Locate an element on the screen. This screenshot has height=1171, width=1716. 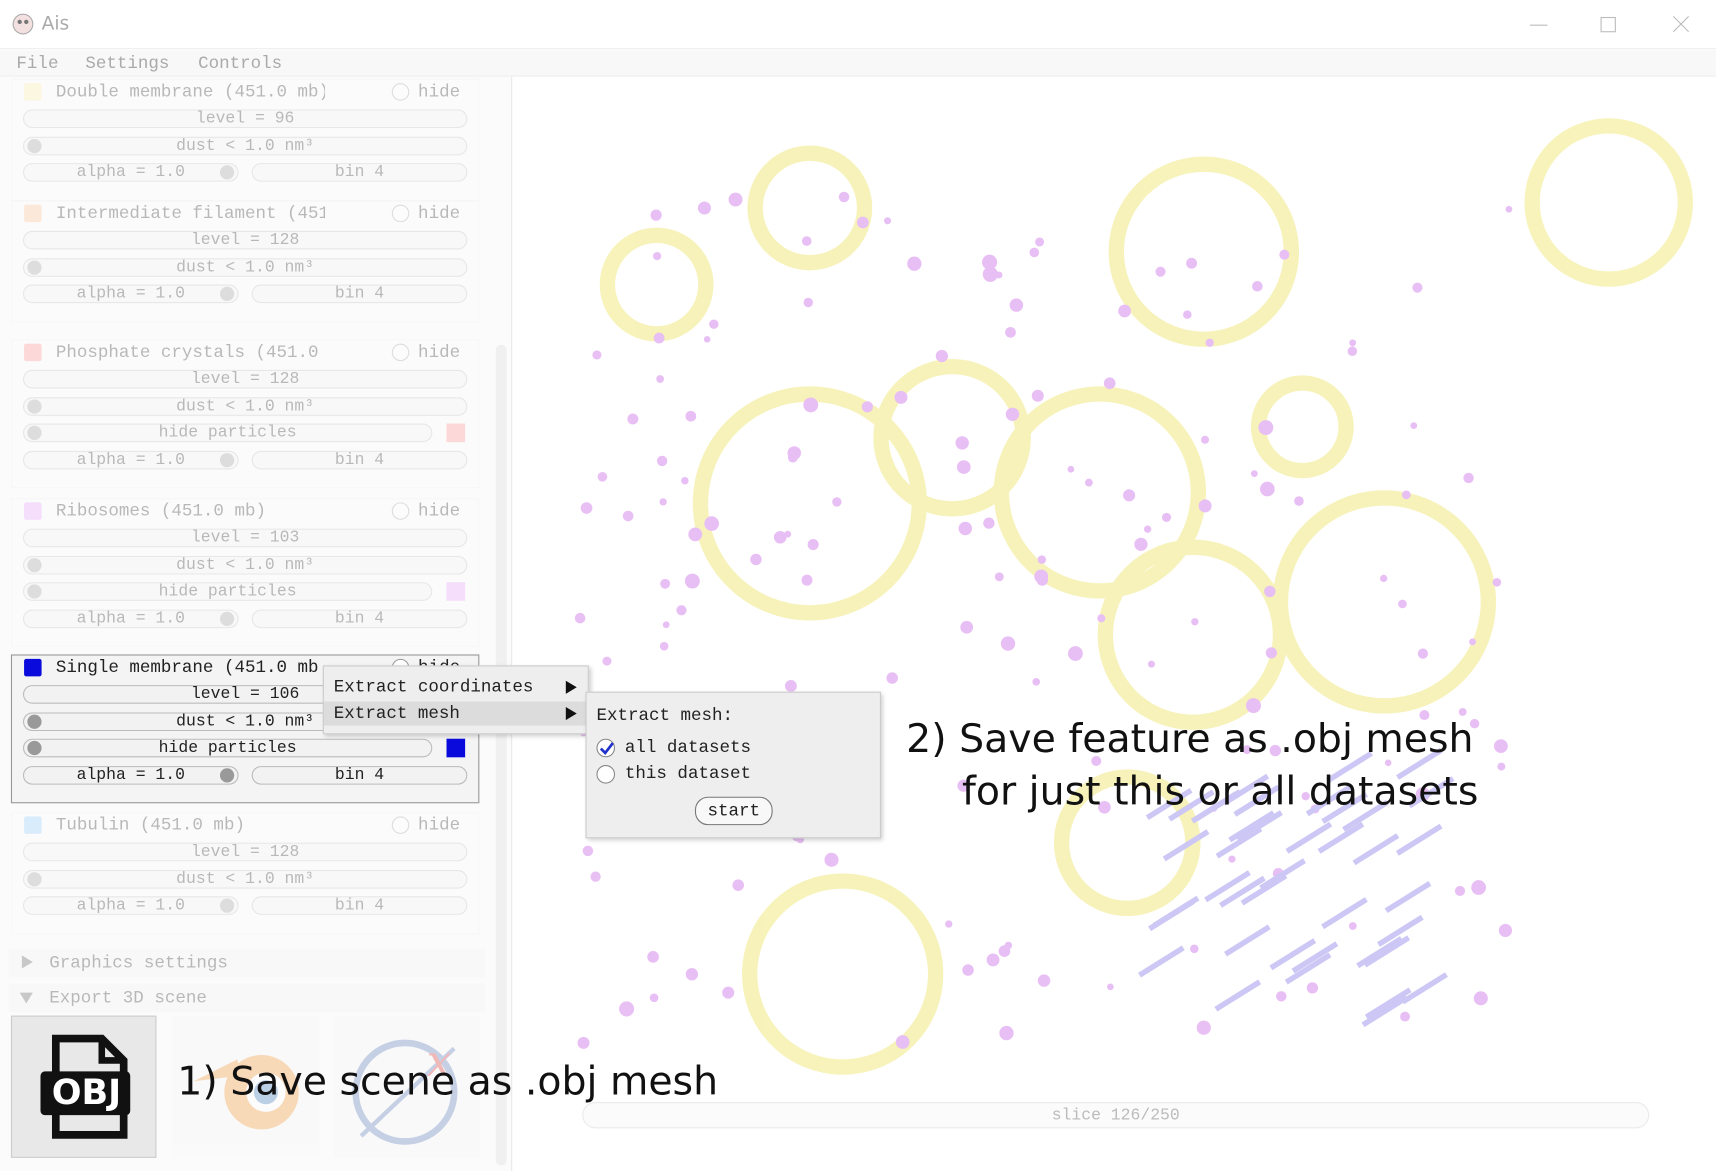
radio-circle is located at coordinates (606, 774).